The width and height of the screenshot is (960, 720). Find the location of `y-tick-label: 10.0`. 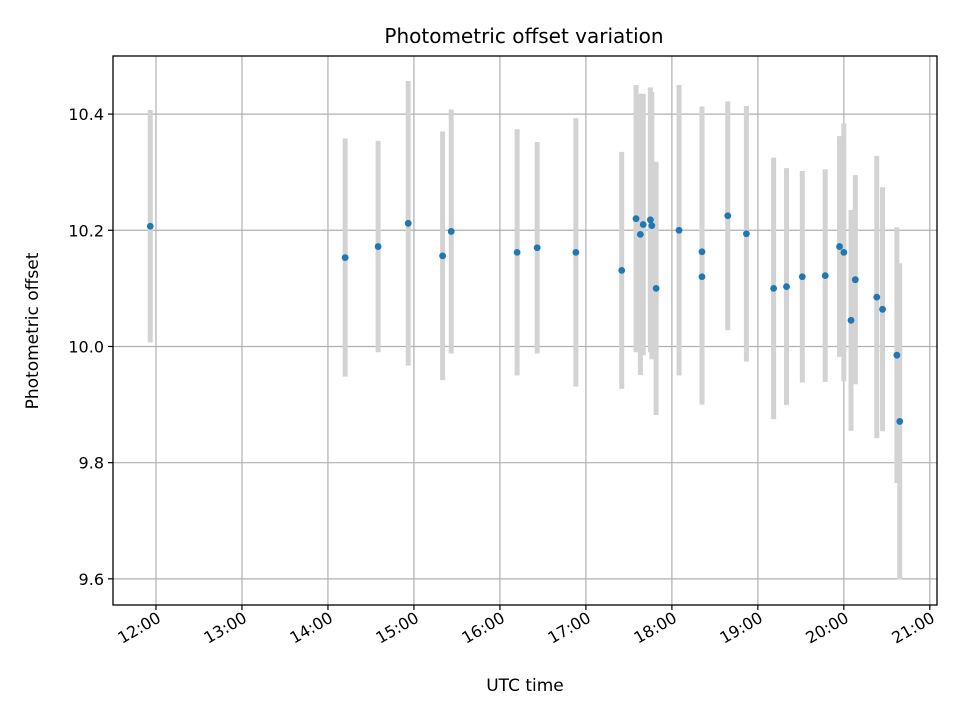

y-tick-label: 10.0 is located at coordinates (86, 346).